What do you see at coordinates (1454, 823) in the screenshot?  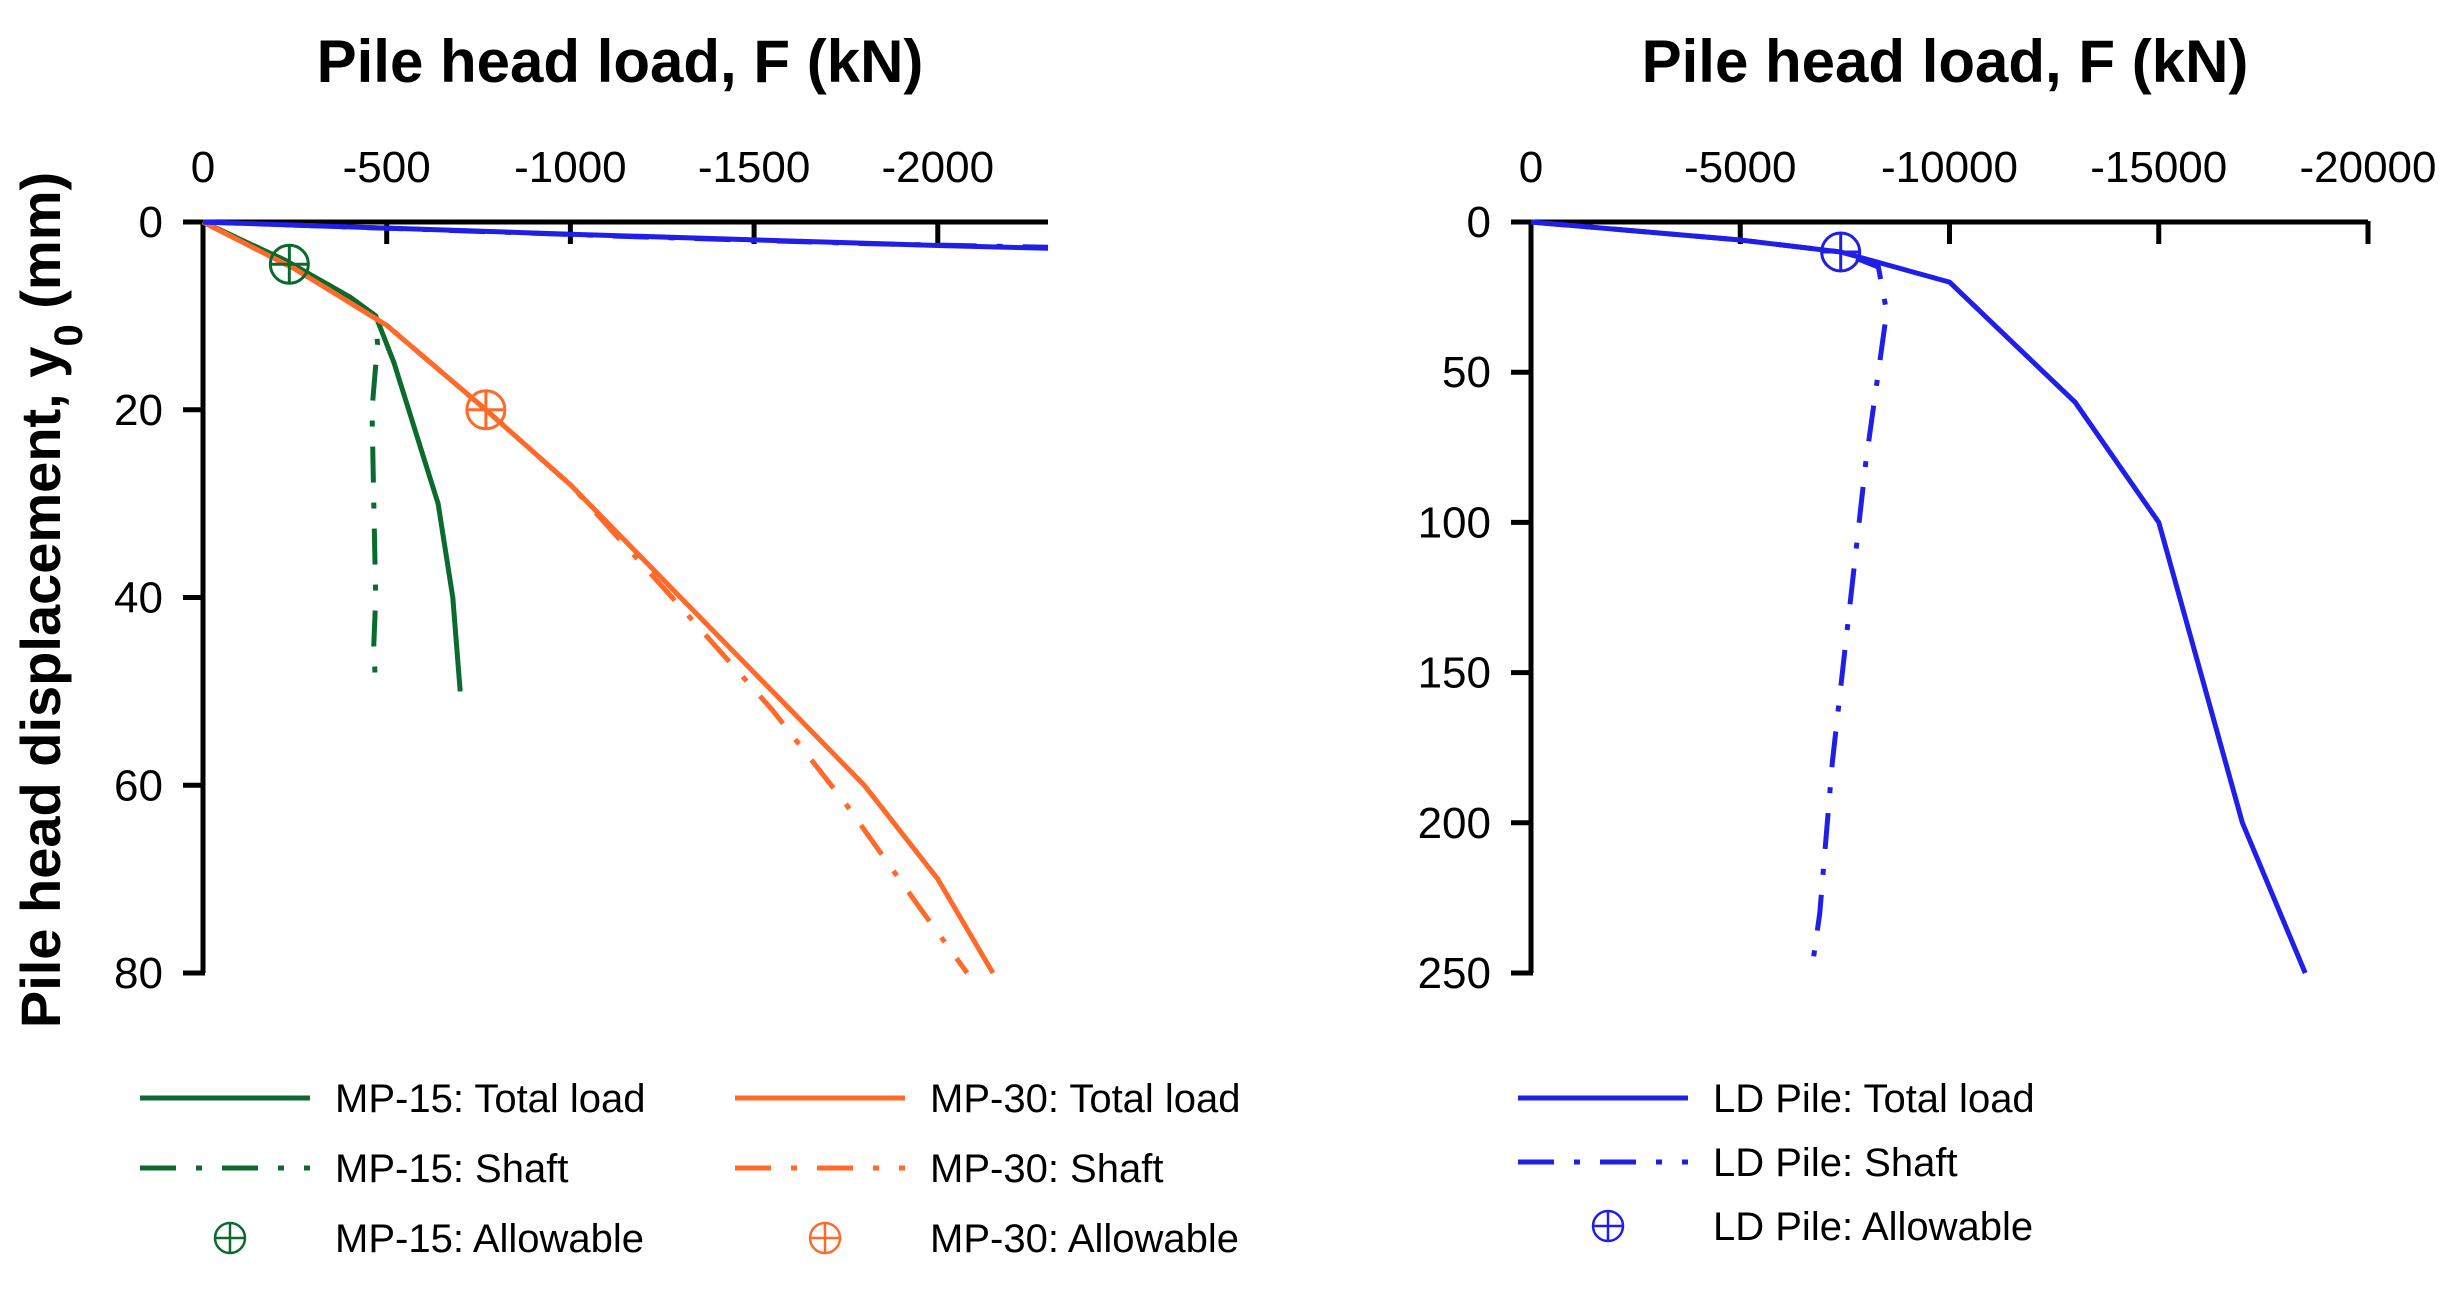 I see `right-y-tick-label: 200` at bounding box center [1454, 823].